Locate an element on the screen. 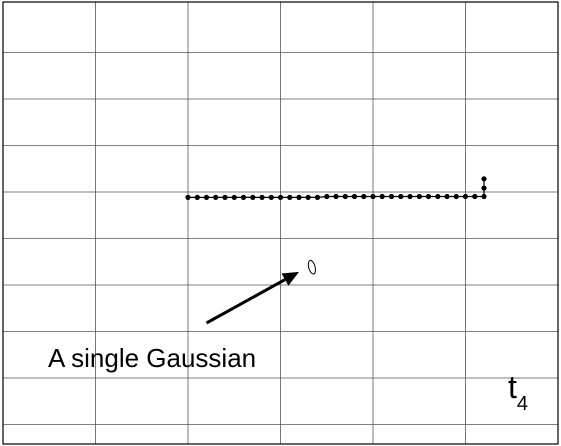 The width and height of the screenshot is (561, 446). annotation-arrow is located at coordinates (252, 298).